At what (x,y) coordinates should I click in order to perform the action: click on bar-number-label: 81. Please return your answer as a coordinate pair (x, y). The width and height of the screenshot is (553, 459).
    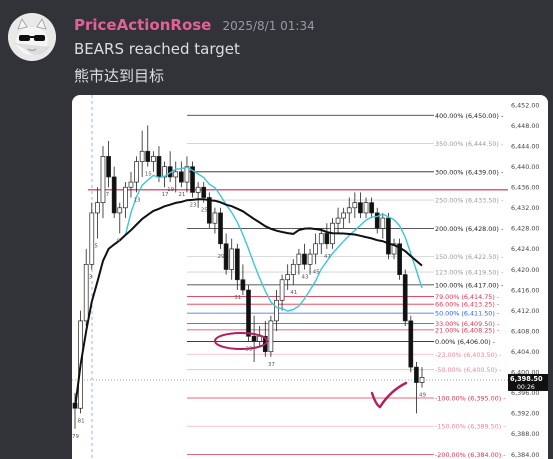
    Looking at the image, I should click on (81, 421).